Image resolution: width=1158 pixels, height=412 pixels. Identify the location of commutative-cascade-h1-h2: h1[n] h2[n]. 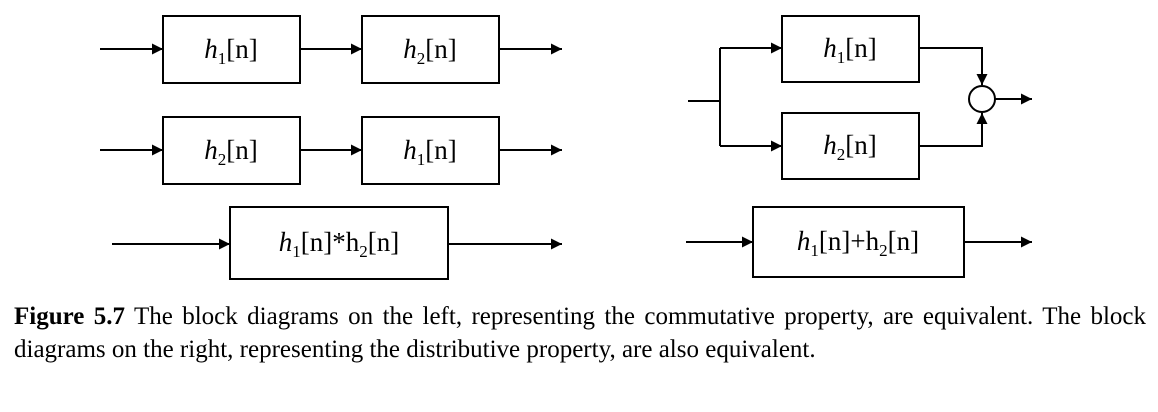
(331, 49).